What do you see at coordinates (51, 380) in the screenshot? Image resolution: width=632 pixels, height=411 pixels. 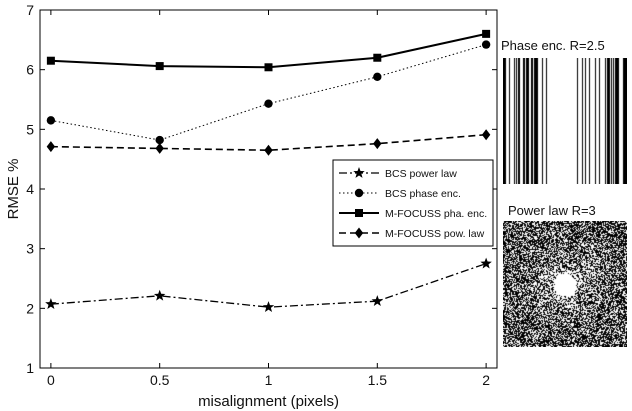 I see `x-tick-label: 0` at bounding box center [51, 380].